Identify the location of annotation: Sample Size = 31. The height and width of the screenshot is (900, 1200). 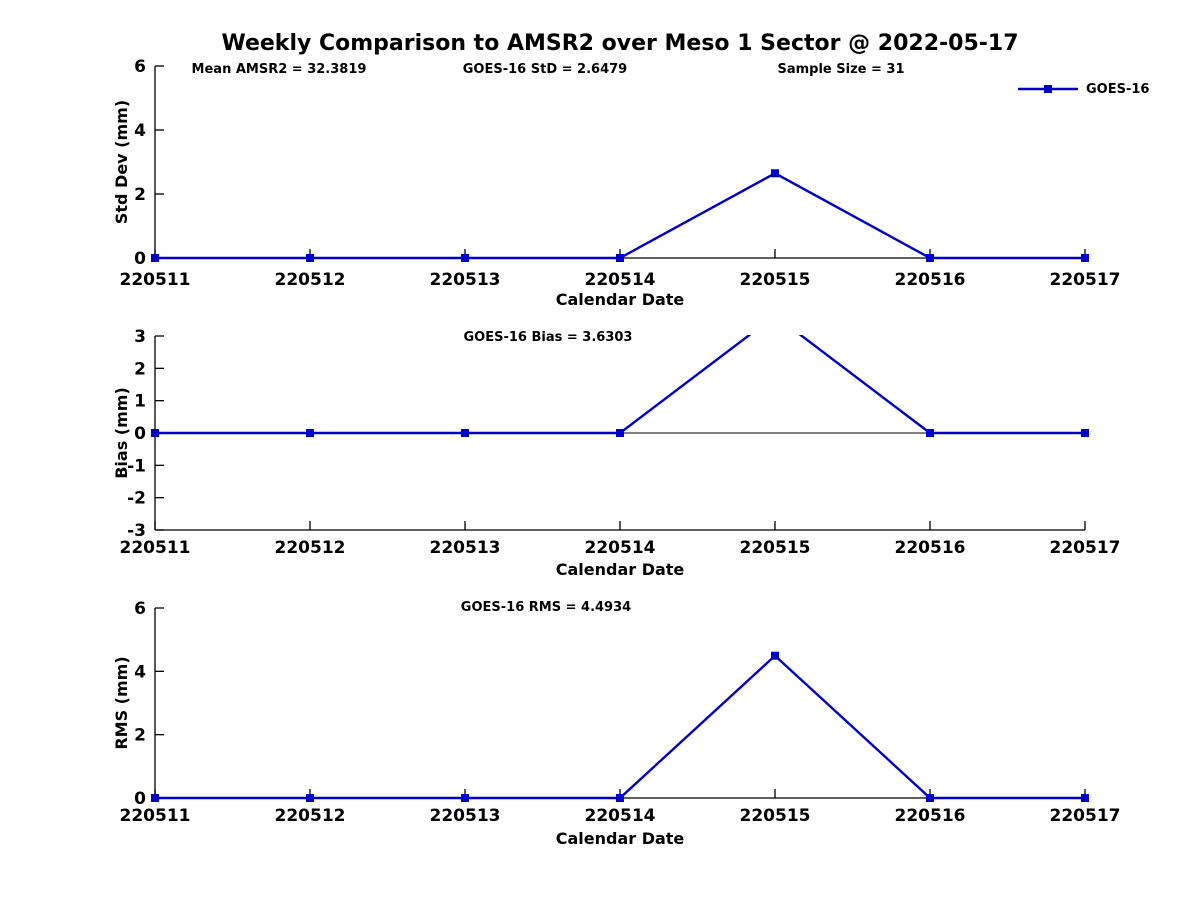
(840, 69).